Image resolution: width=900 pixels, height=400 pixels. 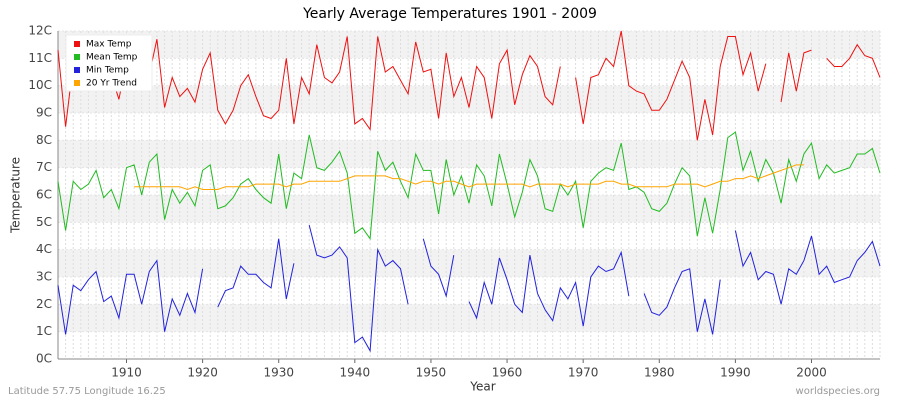 What do you see at coordinates (44, 222) in the screenshot?
I see `y-tick-label: 5C` at bounding box center [44, 222].